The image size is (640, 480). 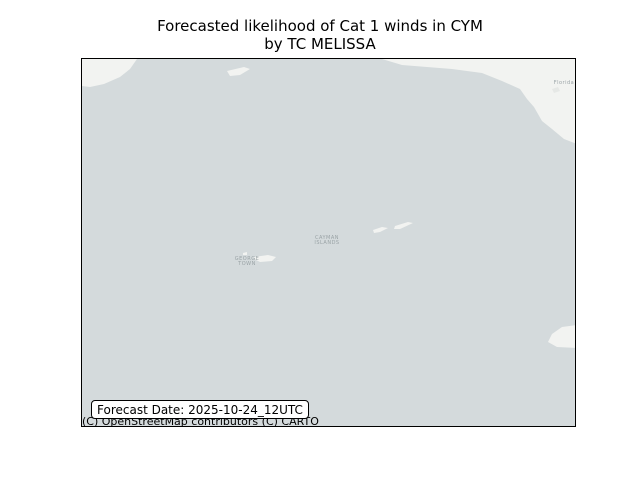 What do you see at coordinates (200, 409) in the screenshot?
I see `forecast-date-box: Forecast Date: 2025-10-24_12UTC` at bounding box center [200, 409].